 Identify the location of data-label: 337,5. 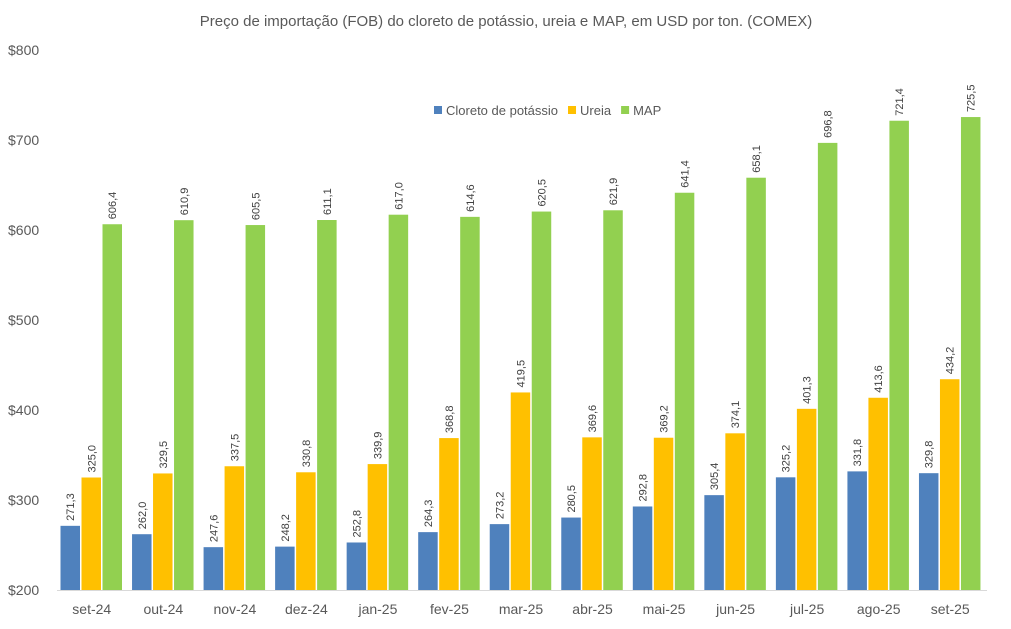
(235, 448).